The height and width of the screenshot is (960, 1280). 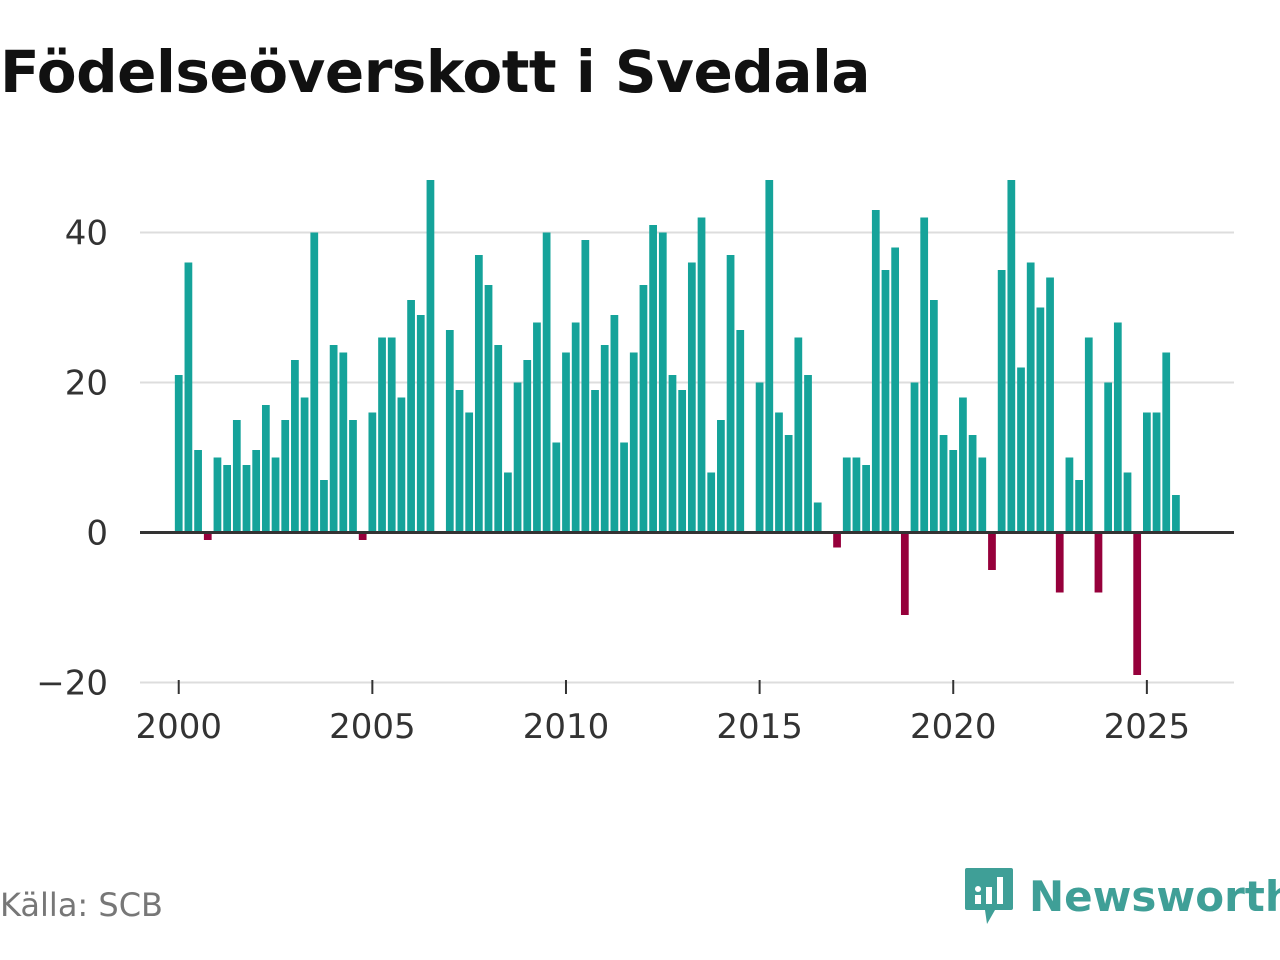 I want to click on y-axis-labels: −20 0 20 40, so click(x=72, y=459).